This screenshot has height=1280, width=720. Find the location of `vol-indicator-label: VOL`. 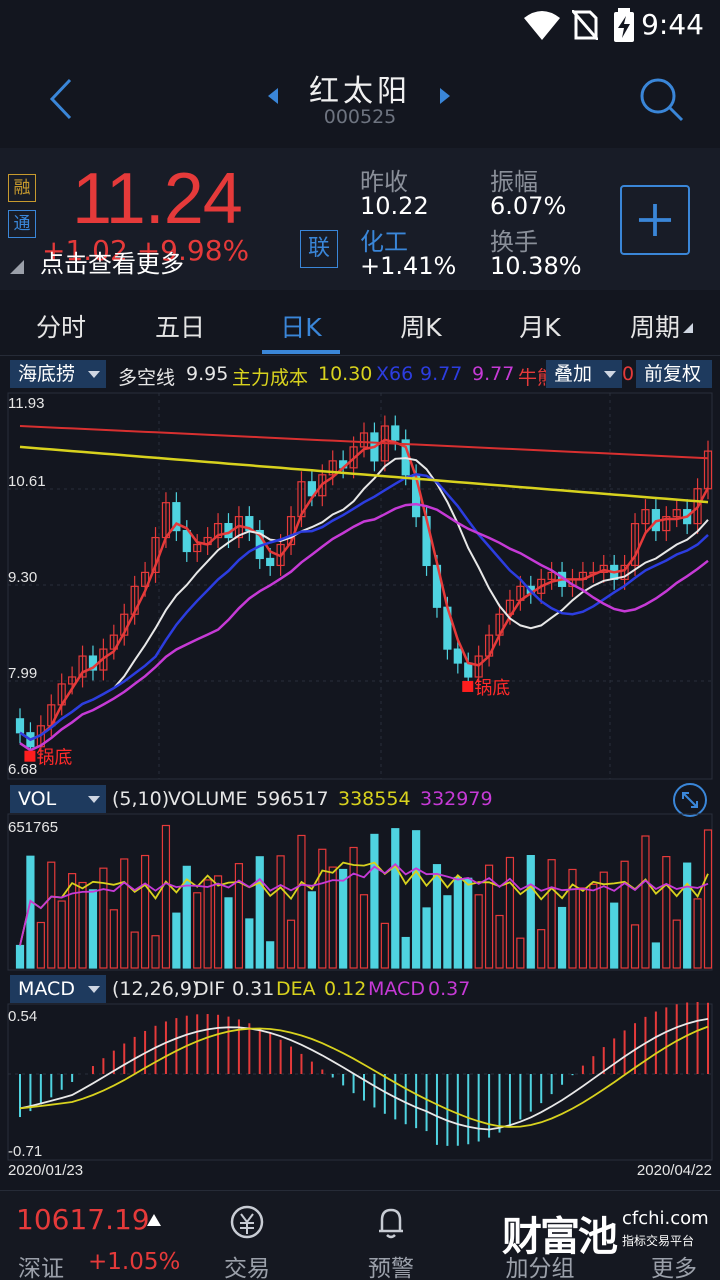

vol-indicator-label: VOL is located at coordinates (37, 799).